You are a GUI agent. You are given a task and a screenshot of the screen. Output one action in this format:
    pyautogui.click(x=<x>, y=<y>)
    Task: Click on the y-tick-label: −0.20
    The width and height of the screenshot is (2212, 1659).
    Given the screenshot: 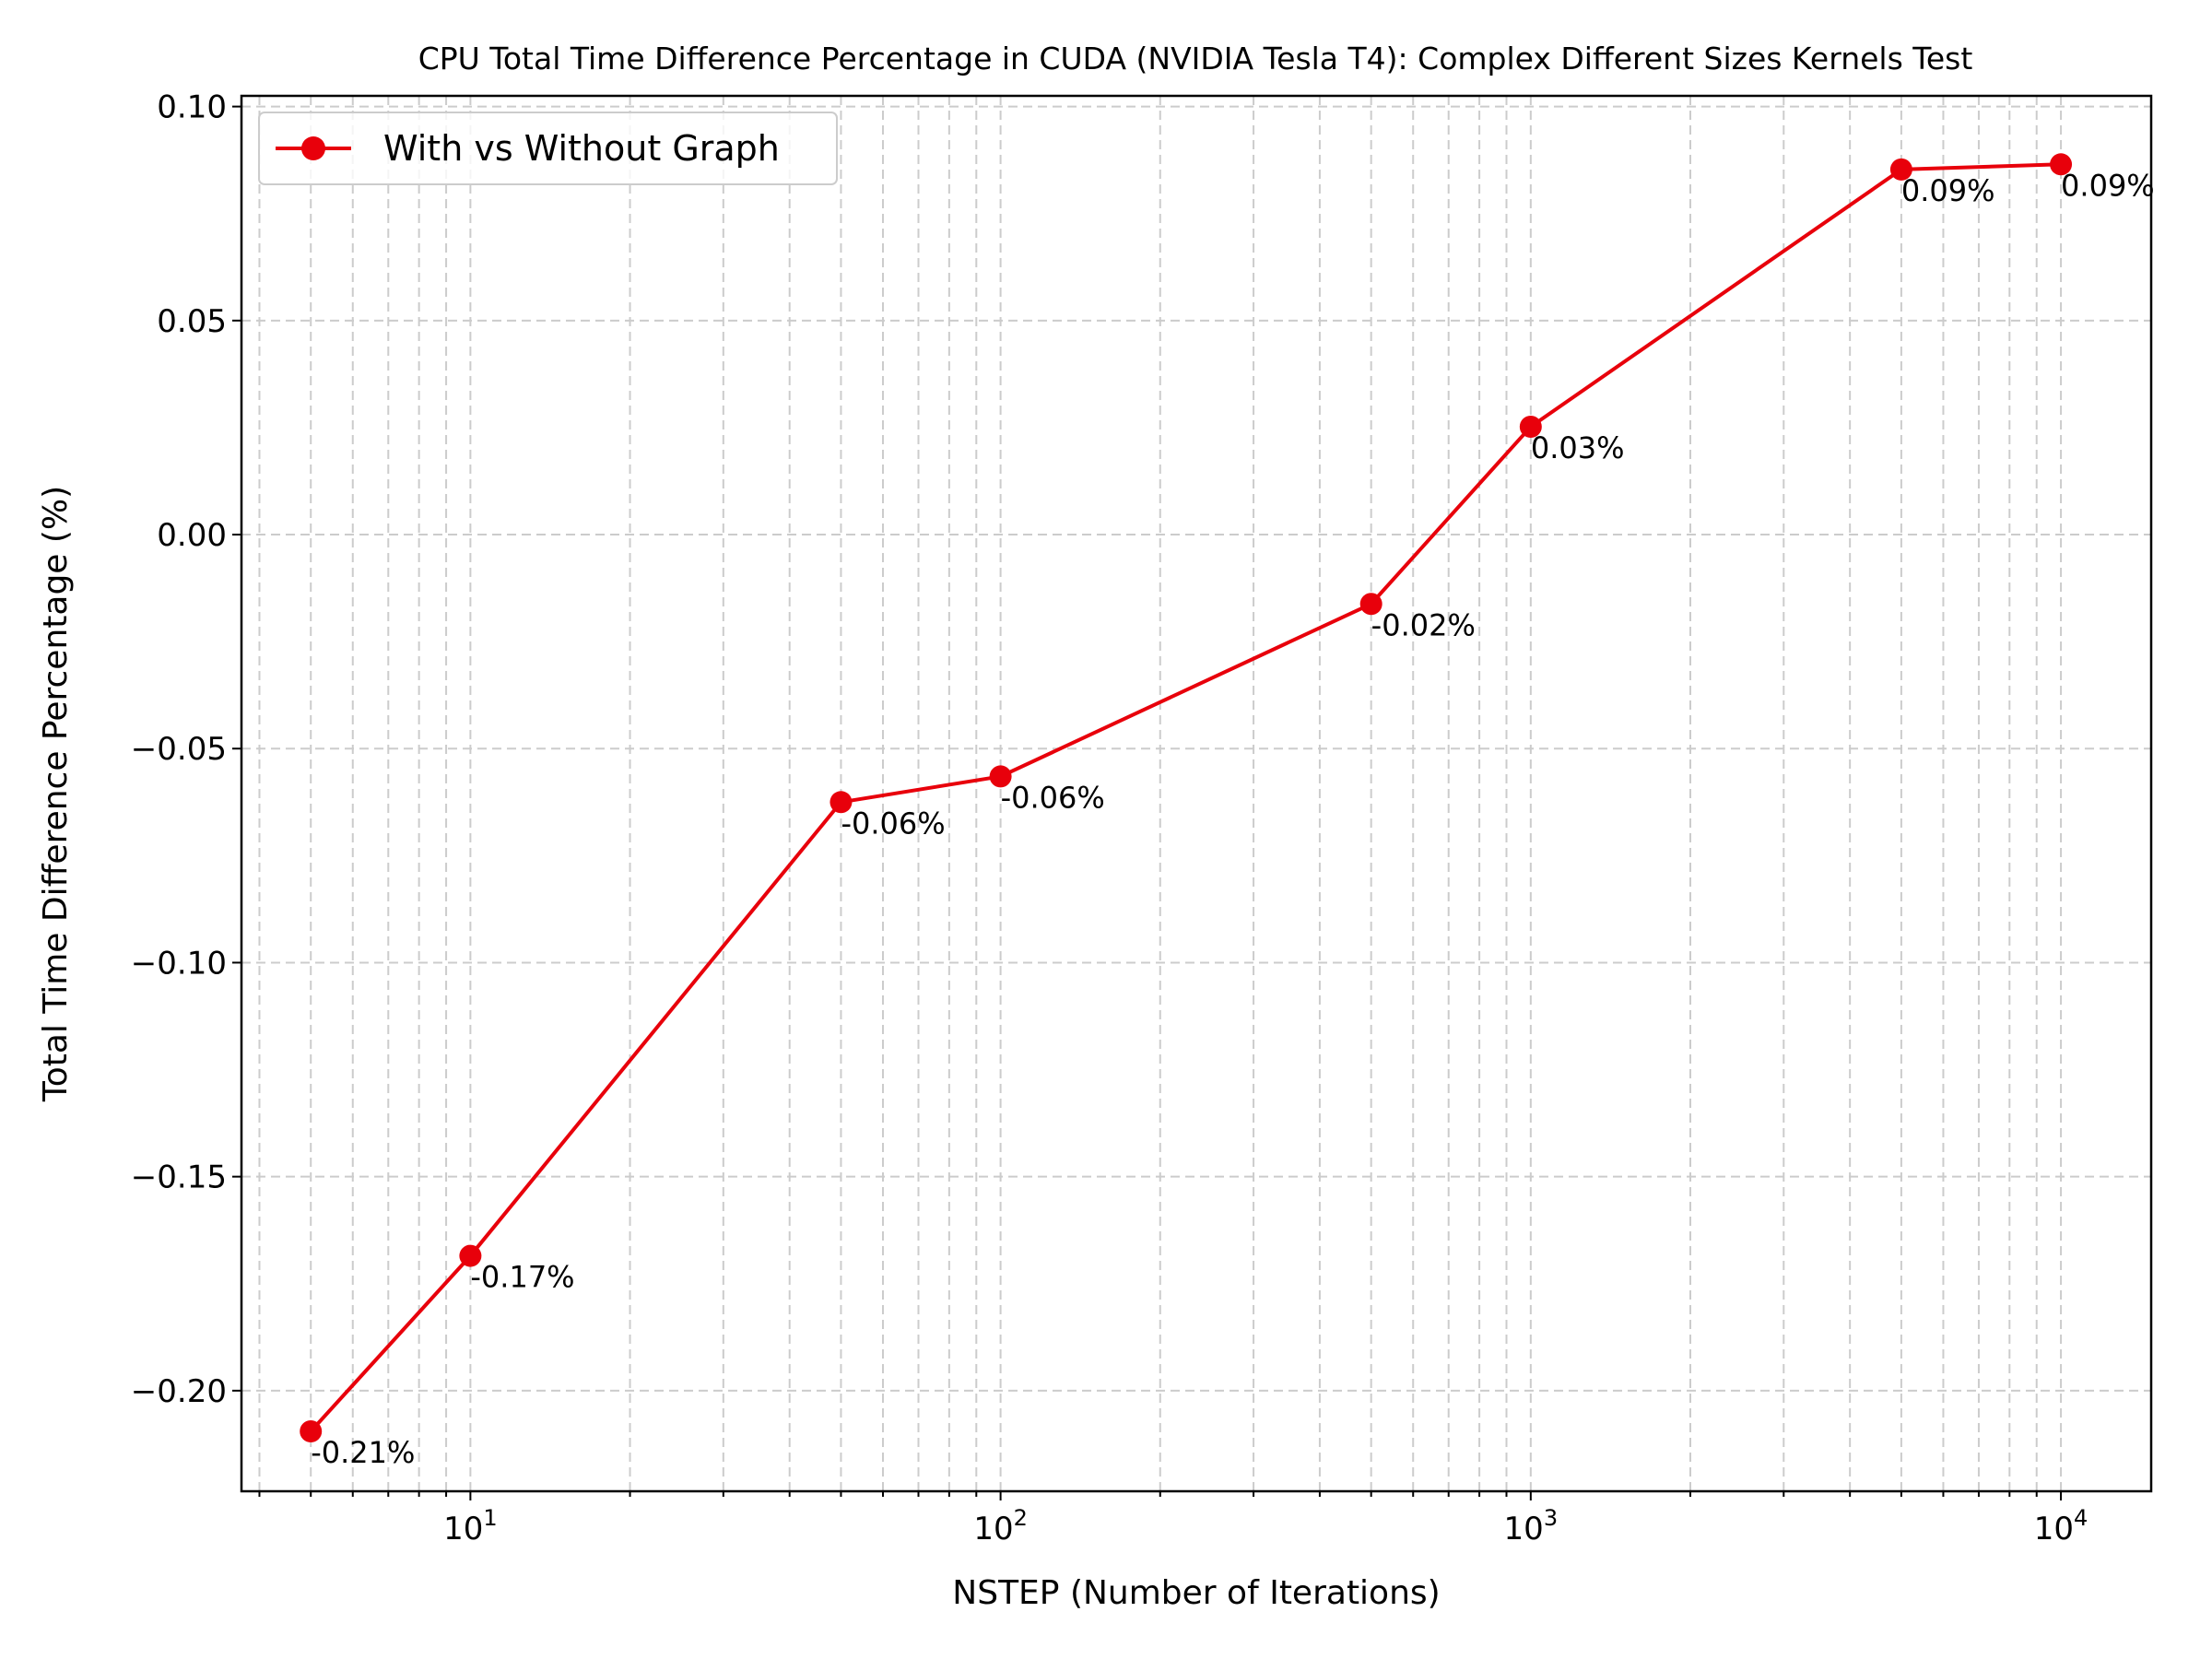 What is the action you would take?
    pyautogui.click(x=179, y=1391)
    